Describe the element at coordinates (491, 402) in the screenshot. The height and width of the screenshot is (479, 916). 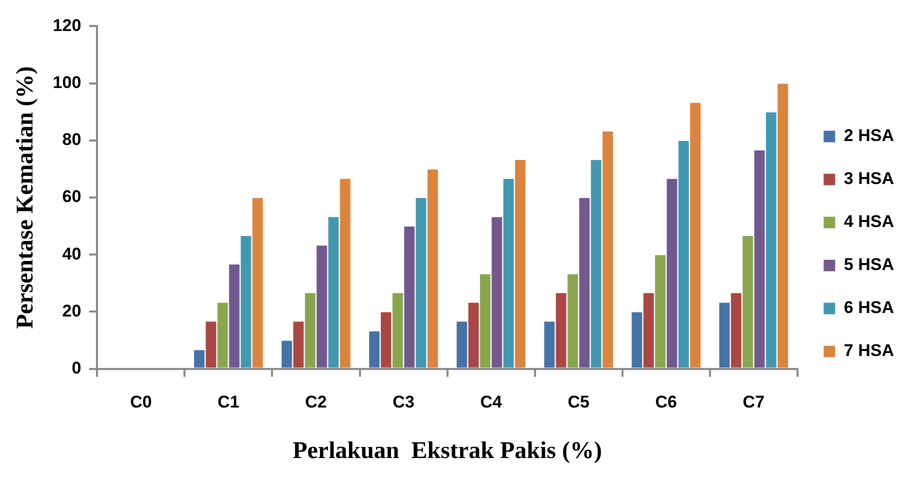
I see `x-tick-label: C4` at that location.